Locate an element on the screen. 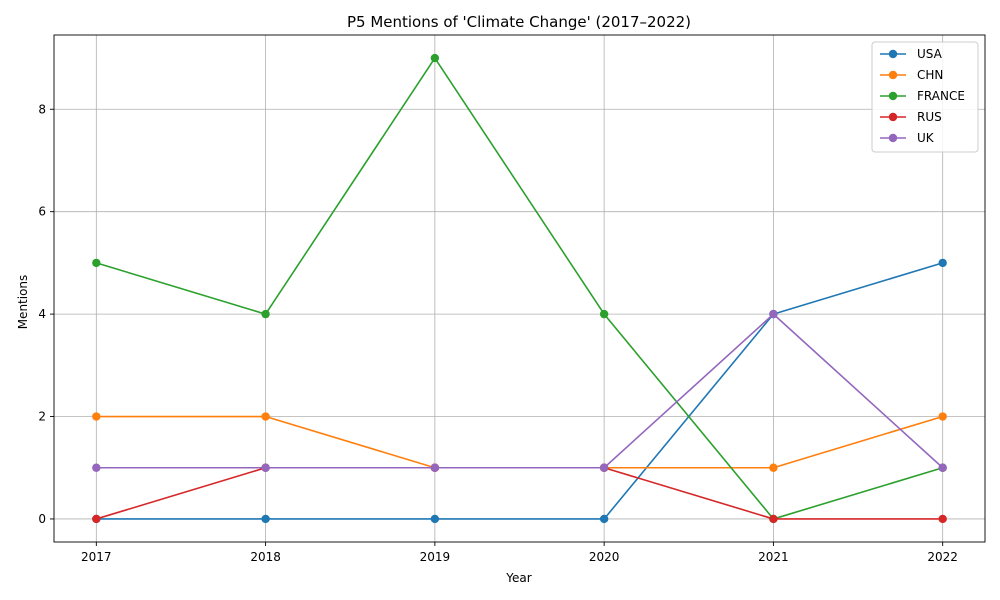 The height and width of the screenshot is (600, 1000). legend-label-france: FRANCE is located at coordinates (941, 96).